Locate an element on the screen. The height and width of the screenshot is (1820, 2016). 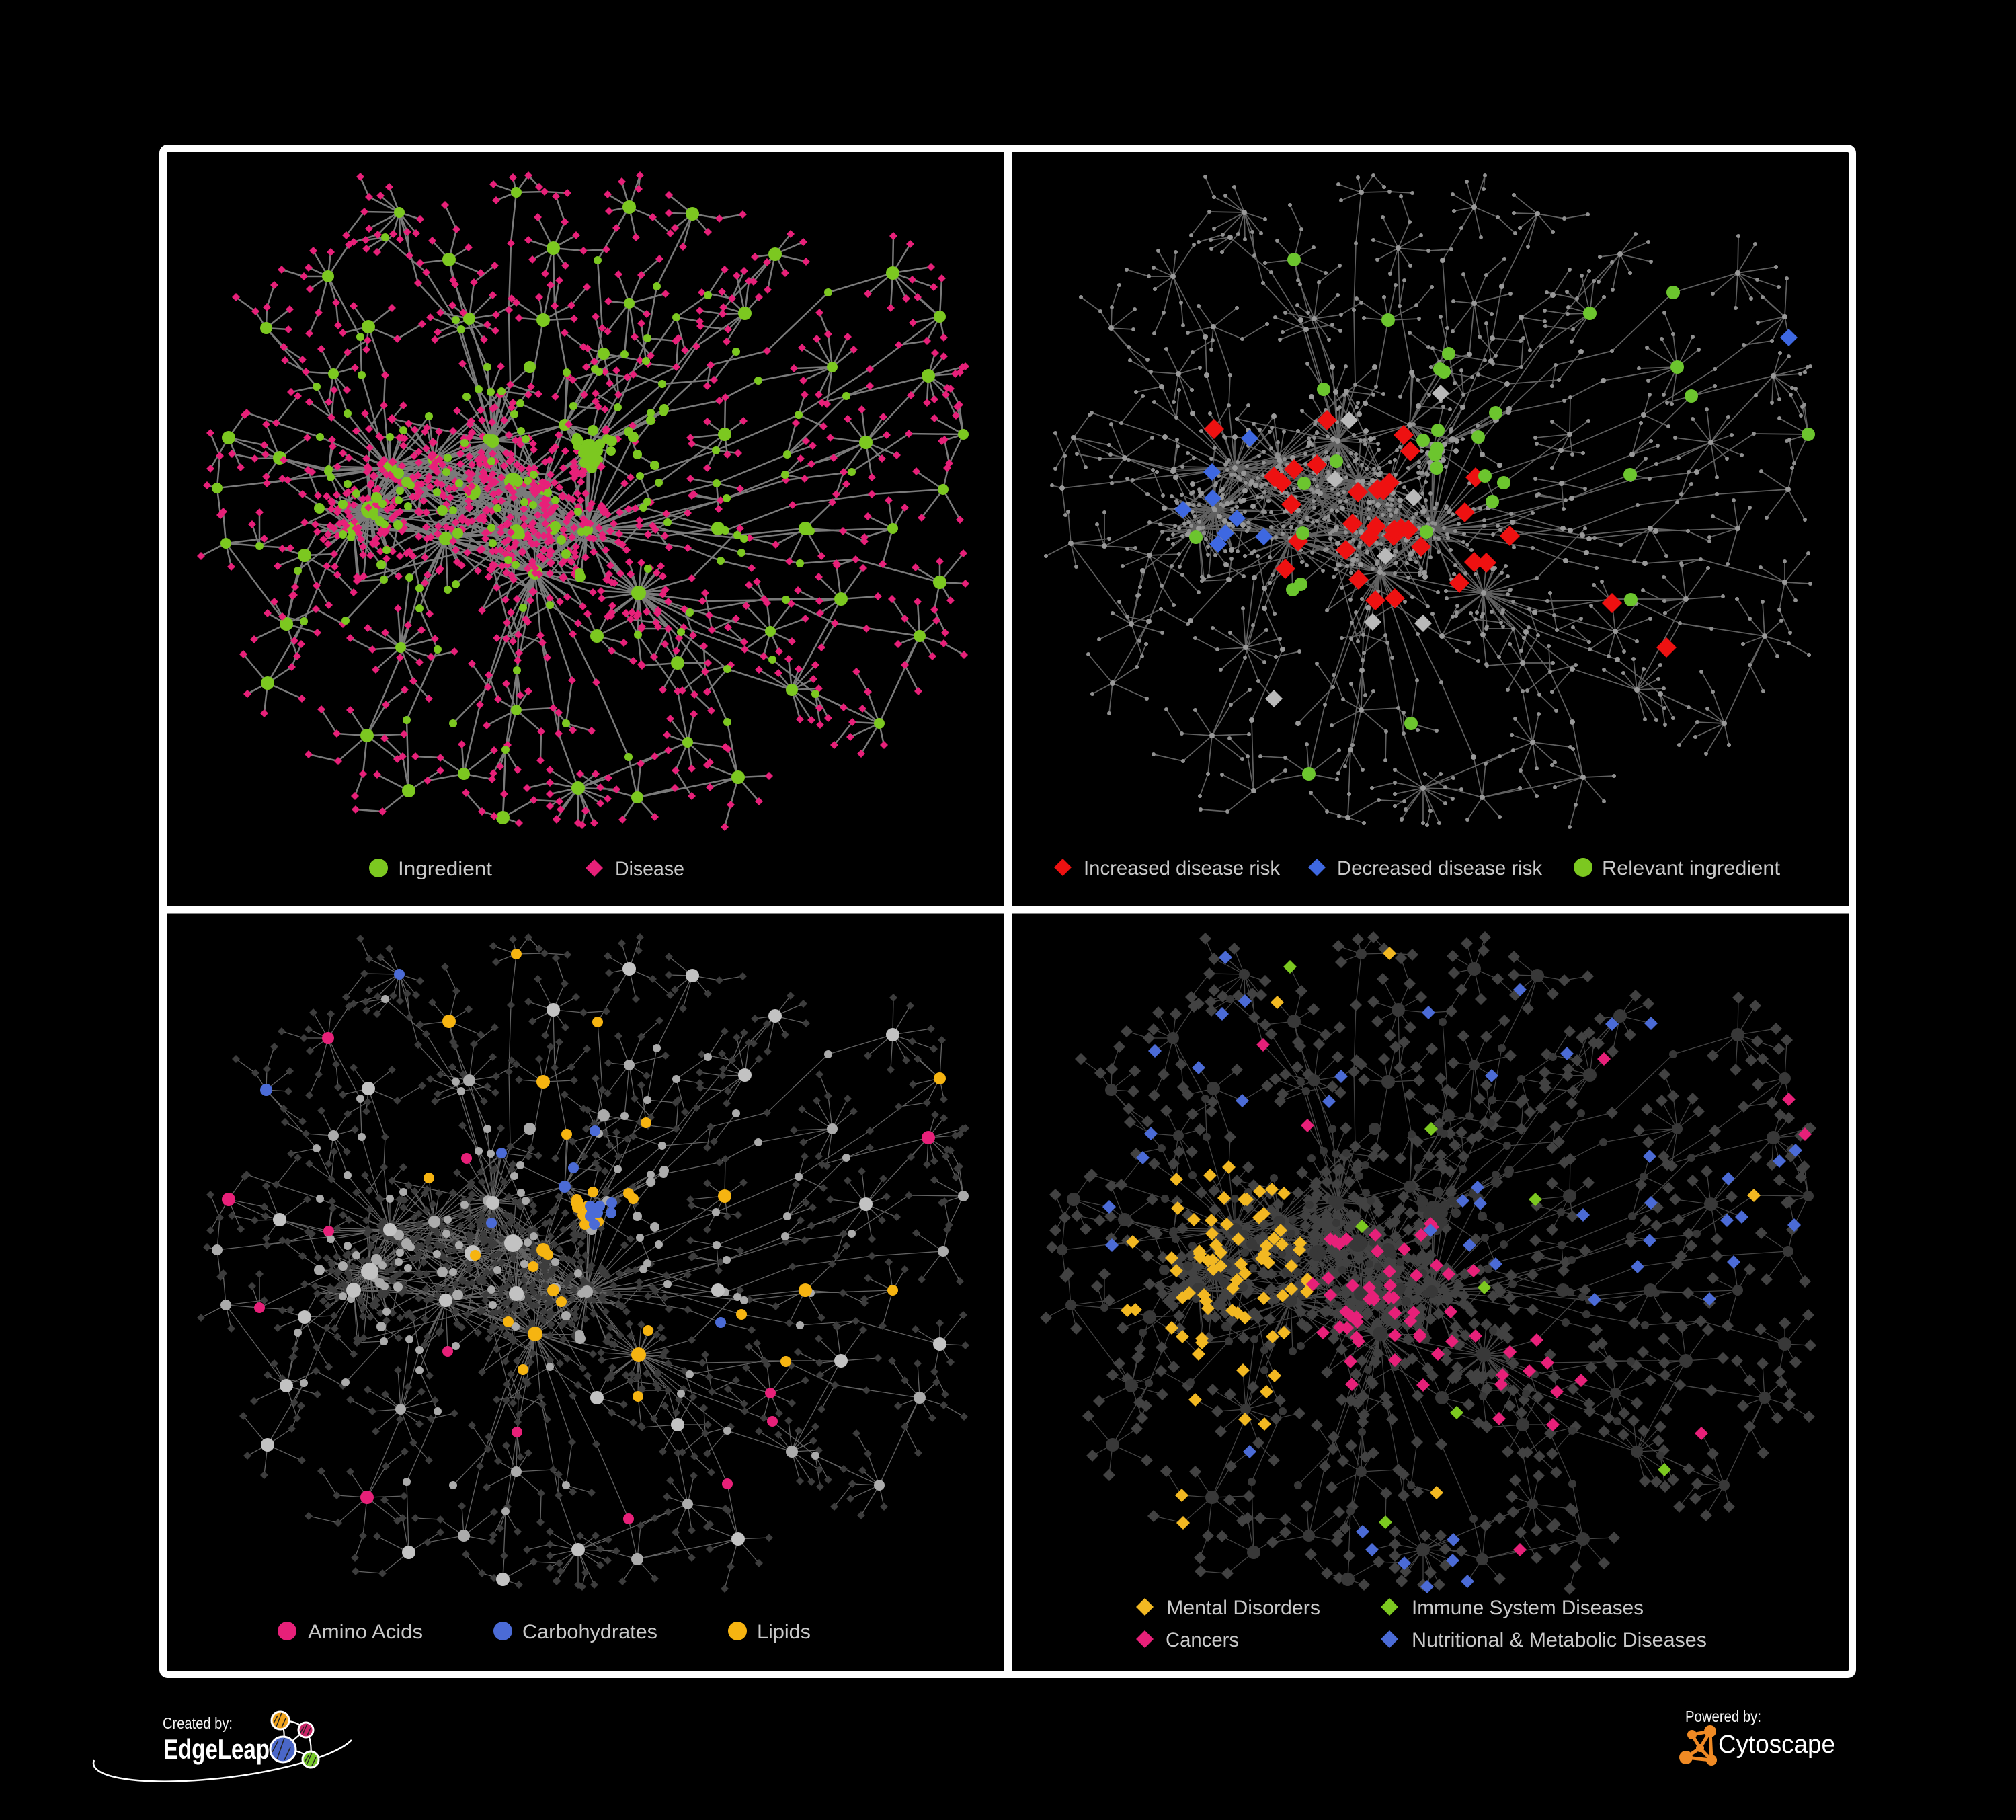
svg-text: Carbohydrates is located at coordinates (589, 1632).